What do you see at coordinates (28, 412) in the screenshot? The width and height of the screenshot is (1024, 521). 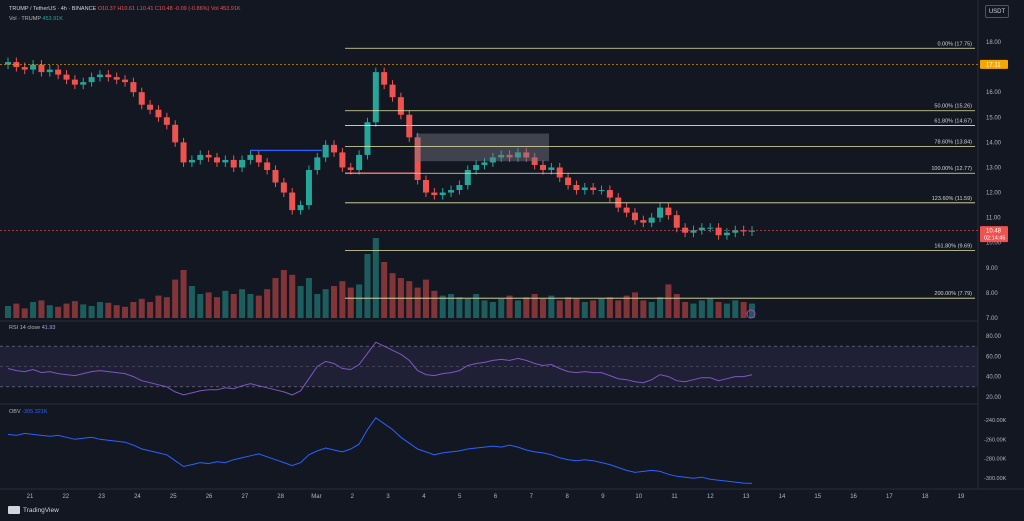 I see `obv-legend: OBV -305.321K` at bounding box center [28, 412].